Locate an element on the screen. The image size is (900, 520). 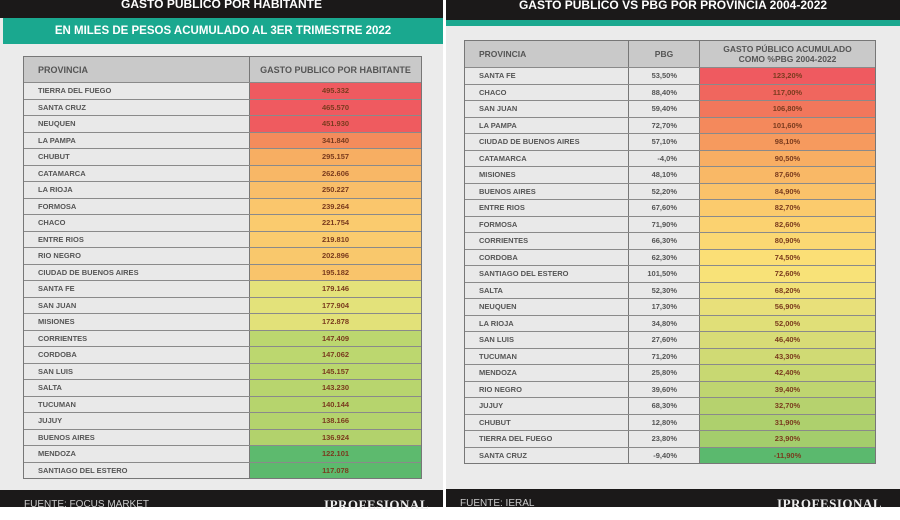
source-label: FUENTE: FOCUS MARKET is located at coordinates (87, 504).